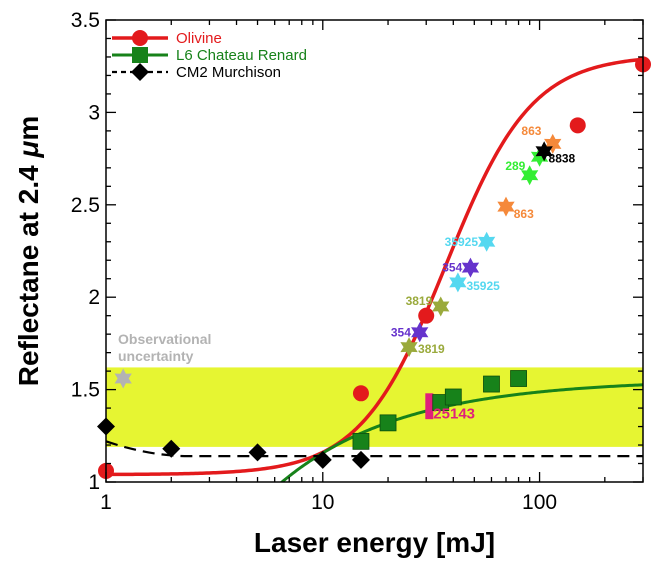 The height and width of the screenshot is (562, 651). Describe the element at coordinates (106, 502) in the screenshot. I see `x-tick-label: 1` at that location.